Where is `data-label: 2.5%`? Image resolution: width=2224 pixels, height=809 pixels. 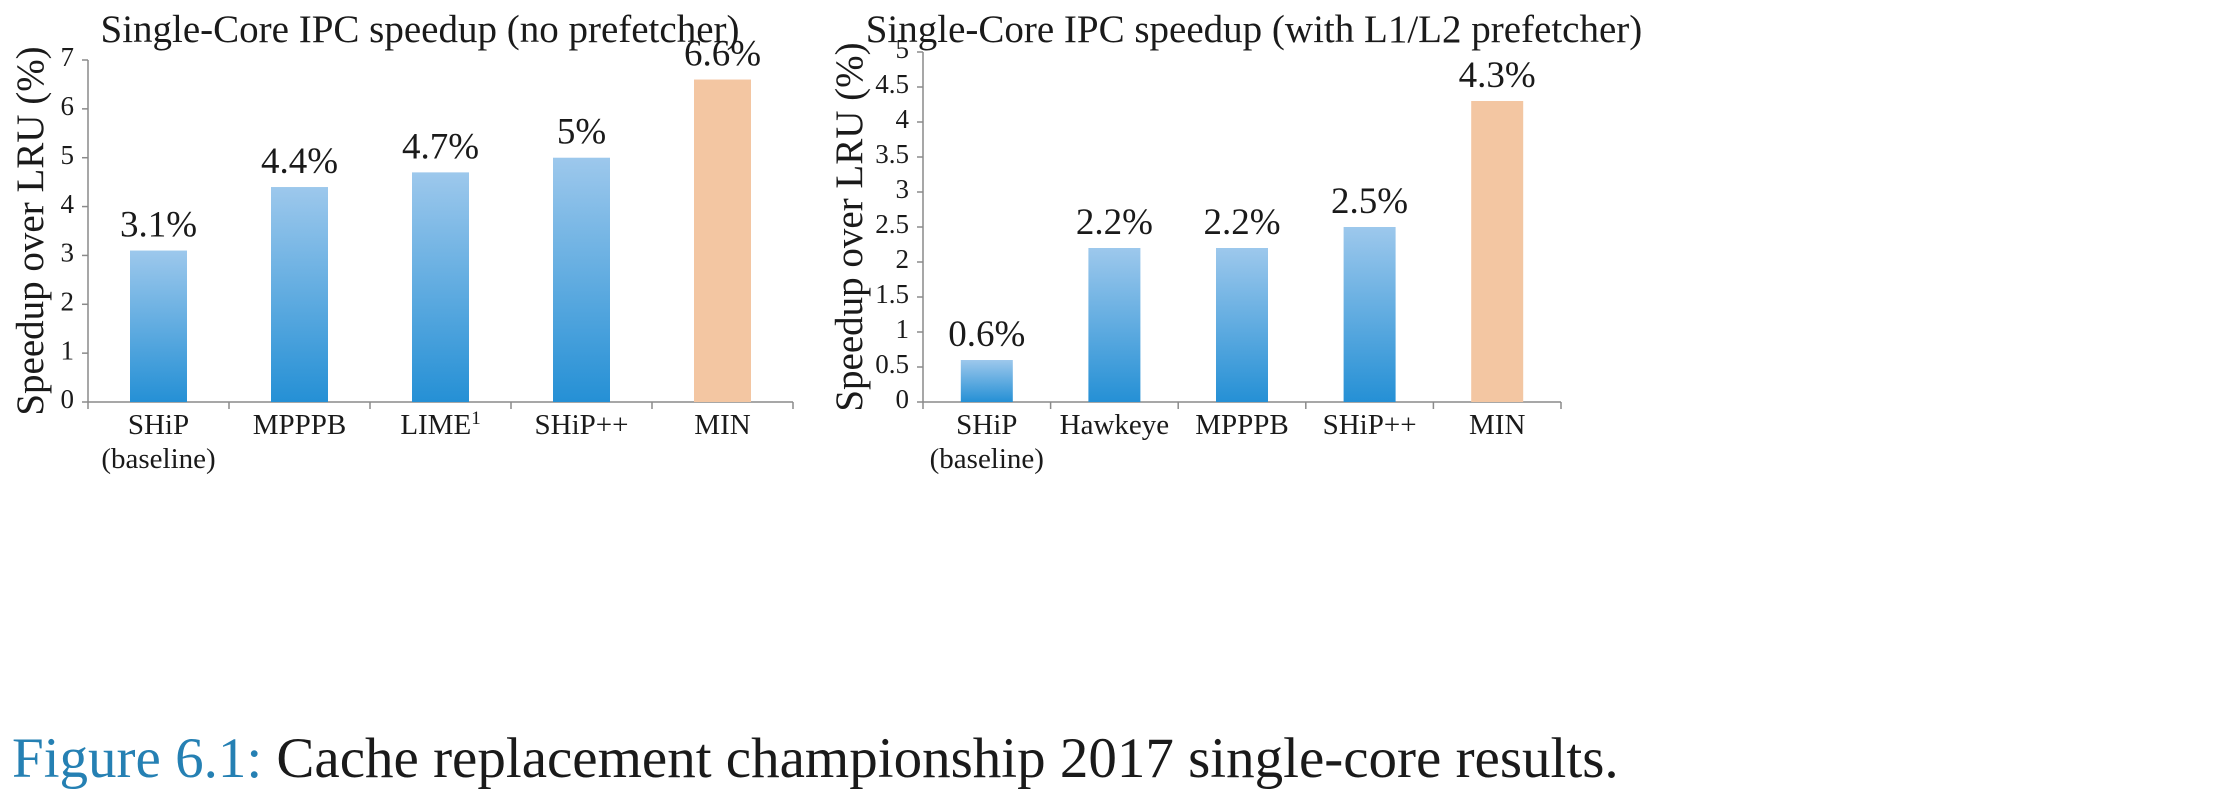 data-label: 2.5% is located at coordinates (1369, 201).